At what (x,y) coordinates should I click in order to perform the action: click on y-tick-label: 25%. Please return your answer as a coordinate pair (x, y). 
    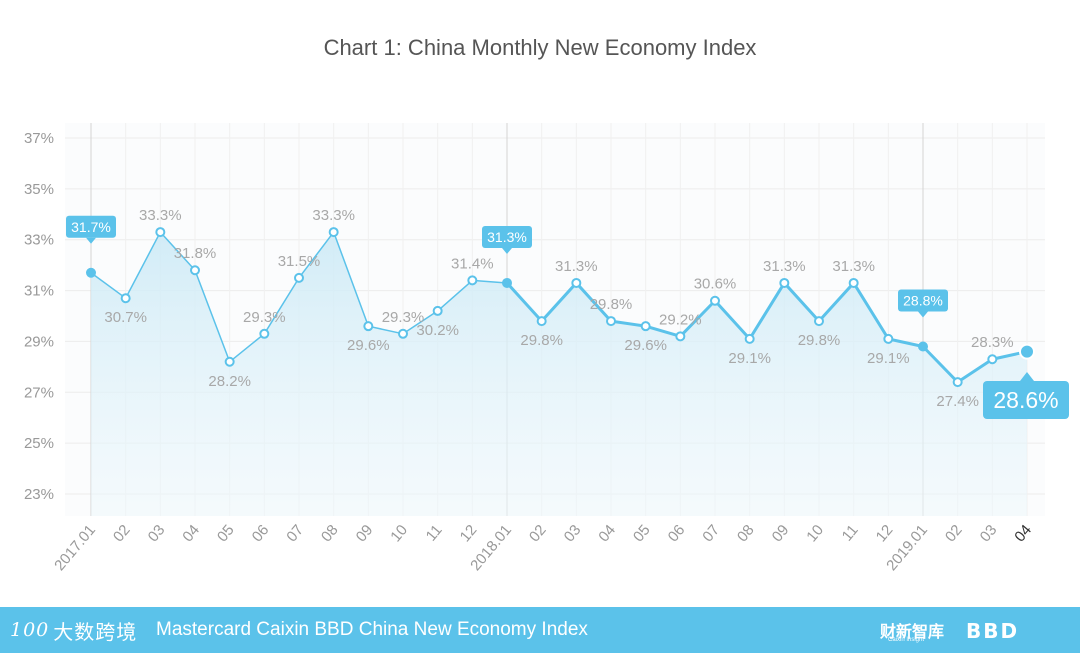
    Looking at the image, I should click on (39, 443).